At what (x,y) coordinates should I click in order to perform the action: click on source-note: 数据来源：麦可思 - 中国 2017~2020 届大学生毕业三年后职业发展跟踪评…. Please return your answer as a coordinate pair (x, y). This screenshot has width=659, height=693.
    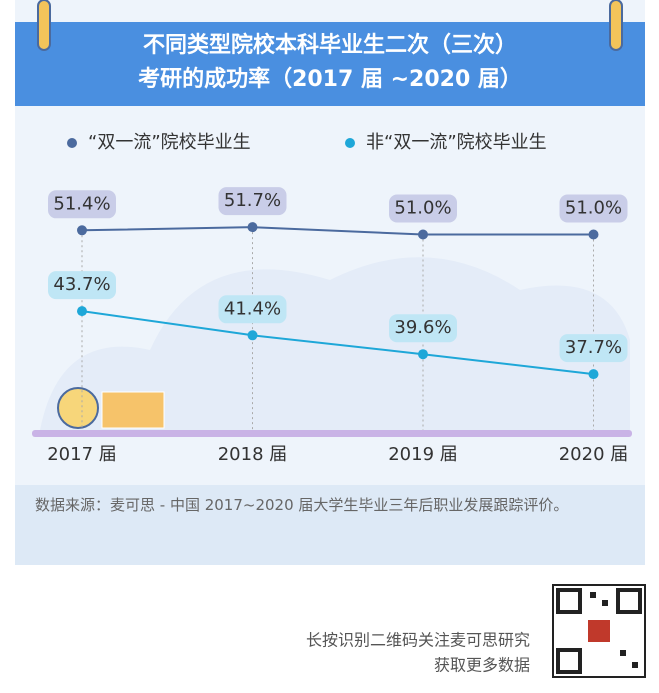
    Looking at the image, I should click on (302, 505).